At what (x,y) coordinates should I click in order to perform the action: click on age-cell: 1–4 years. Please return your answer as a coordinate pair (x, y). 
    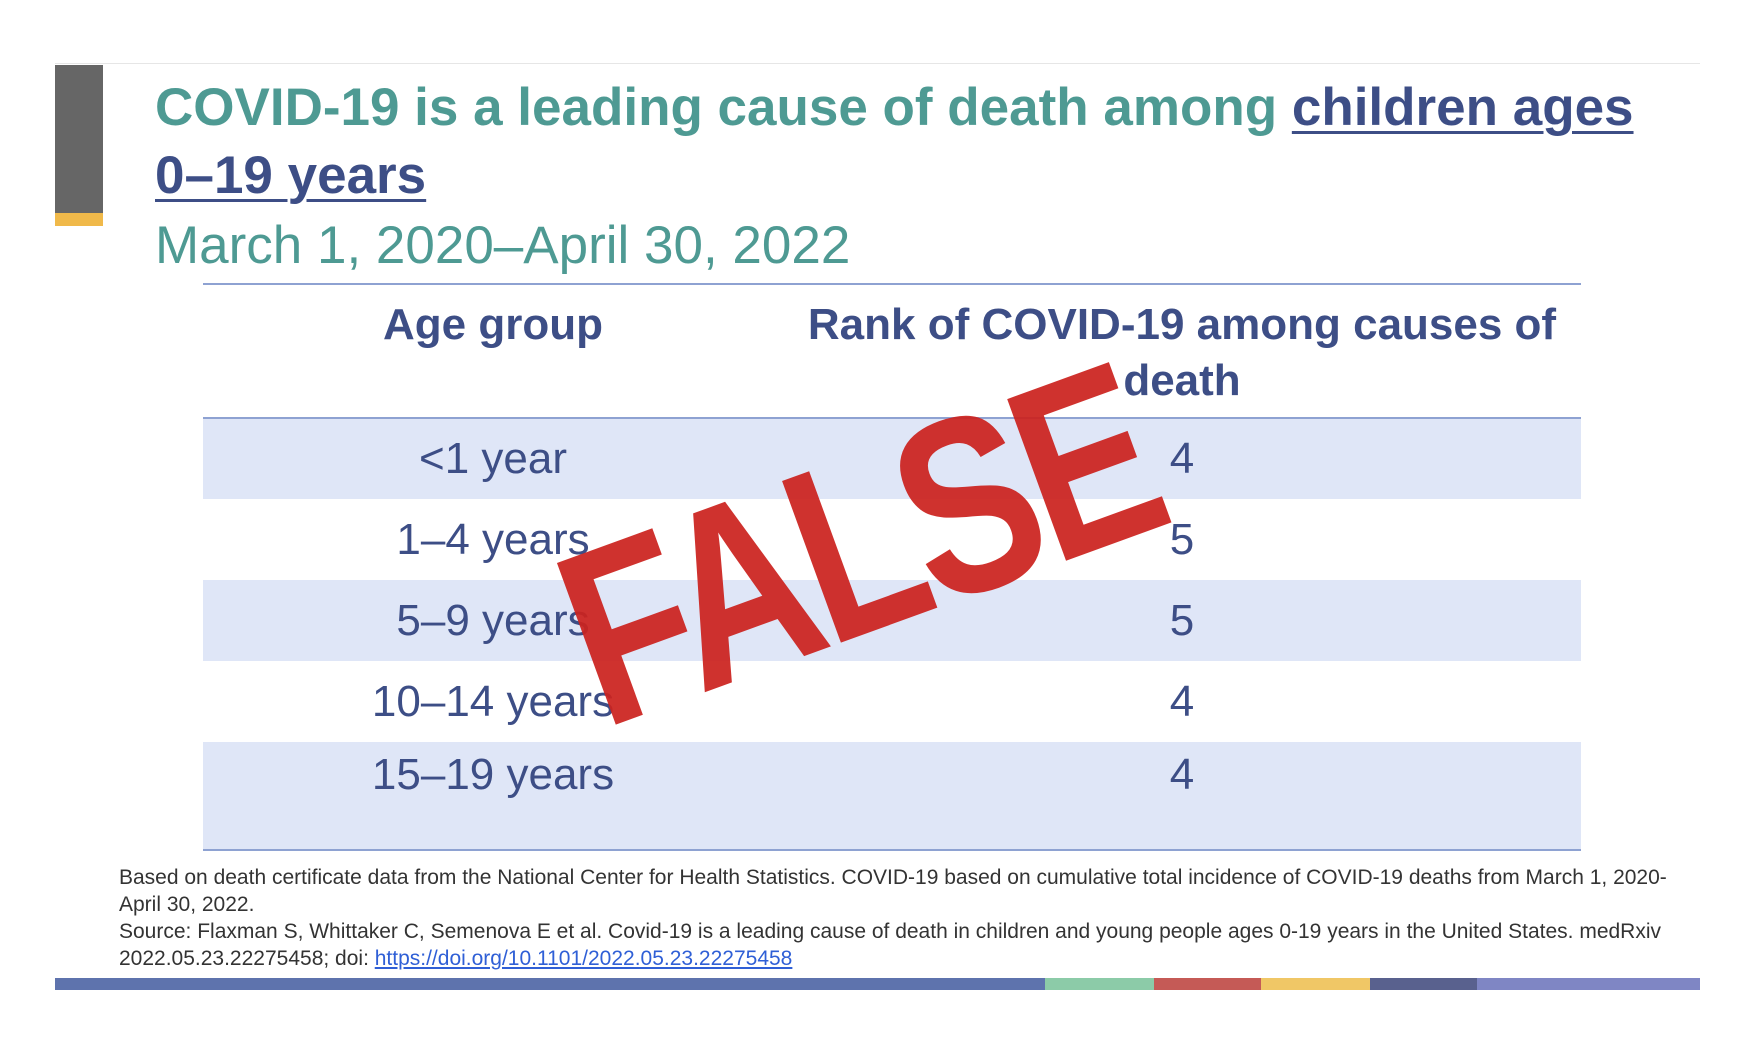
    Looking at the image, I should click on (493, 539).